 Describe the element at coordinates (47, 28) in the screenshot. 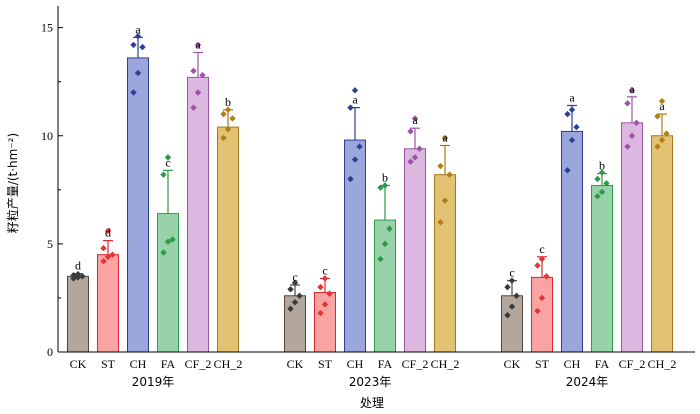

I see `y-tick-label: 15` at that location.